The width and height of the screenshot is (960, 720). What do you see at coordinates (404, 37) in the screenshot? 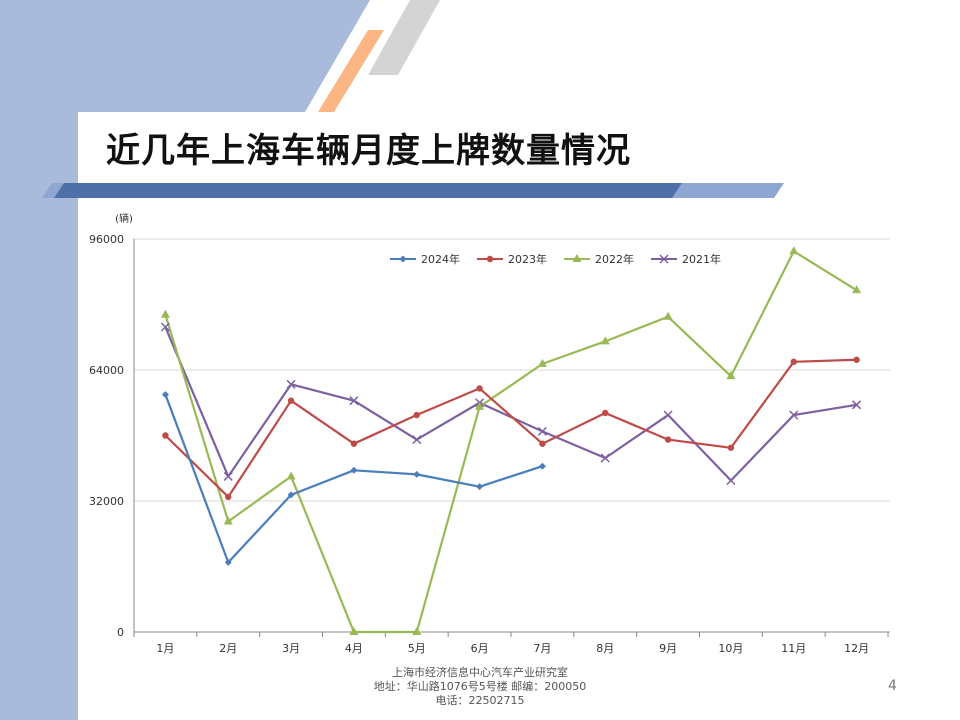
I see `accent-gray-stripe` at bounding box center [404, 37].